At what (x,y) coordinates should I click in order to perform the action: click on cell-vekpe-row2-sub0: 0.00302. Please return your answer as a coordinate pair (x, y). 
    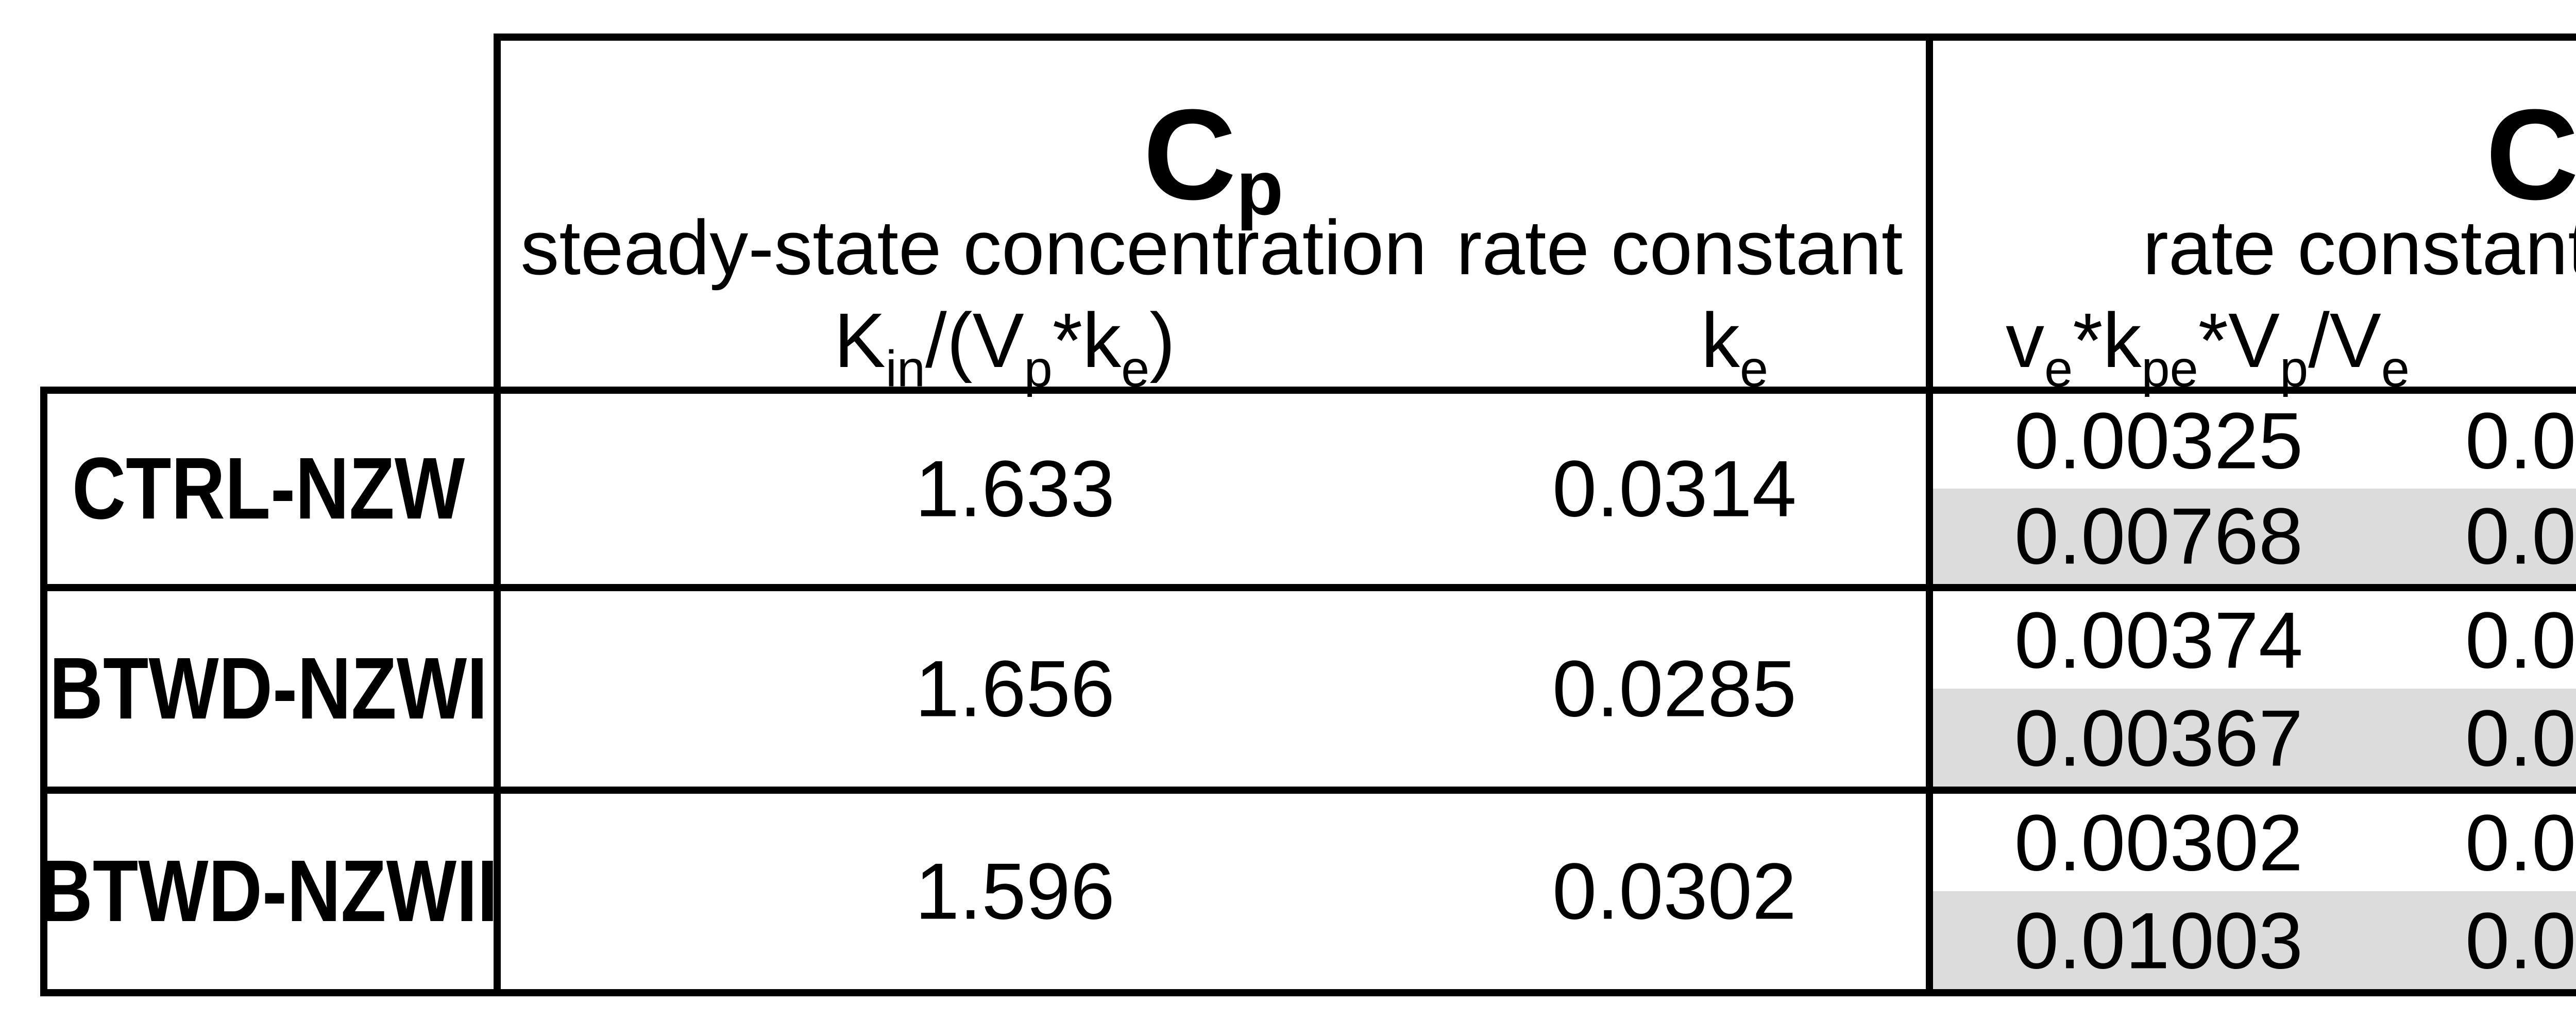
    Looking at the image, I should click on (2158, 843).